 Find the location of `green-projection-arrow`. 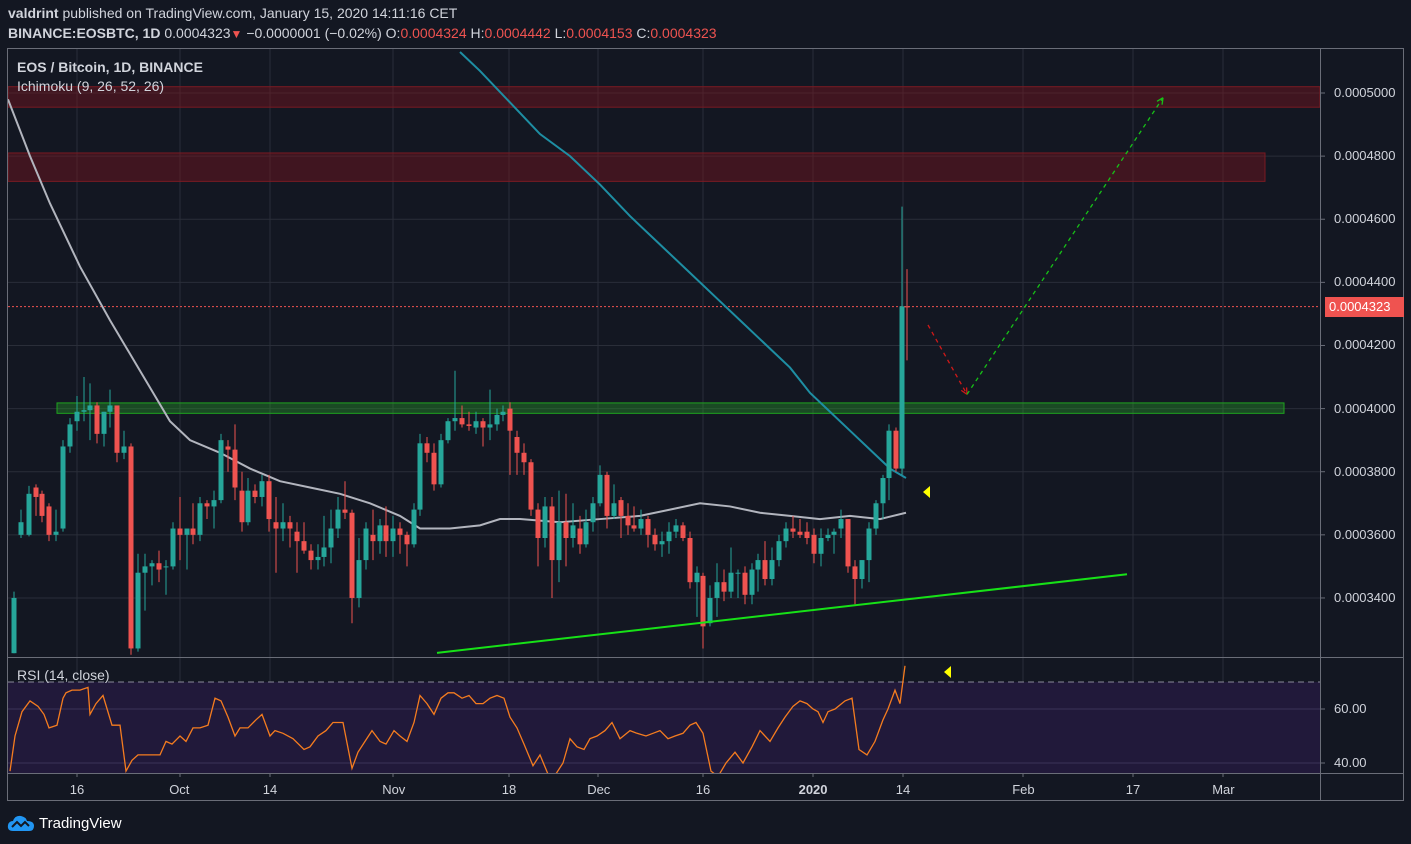

green-projection-arrow is located at coordinates (1065, 246).